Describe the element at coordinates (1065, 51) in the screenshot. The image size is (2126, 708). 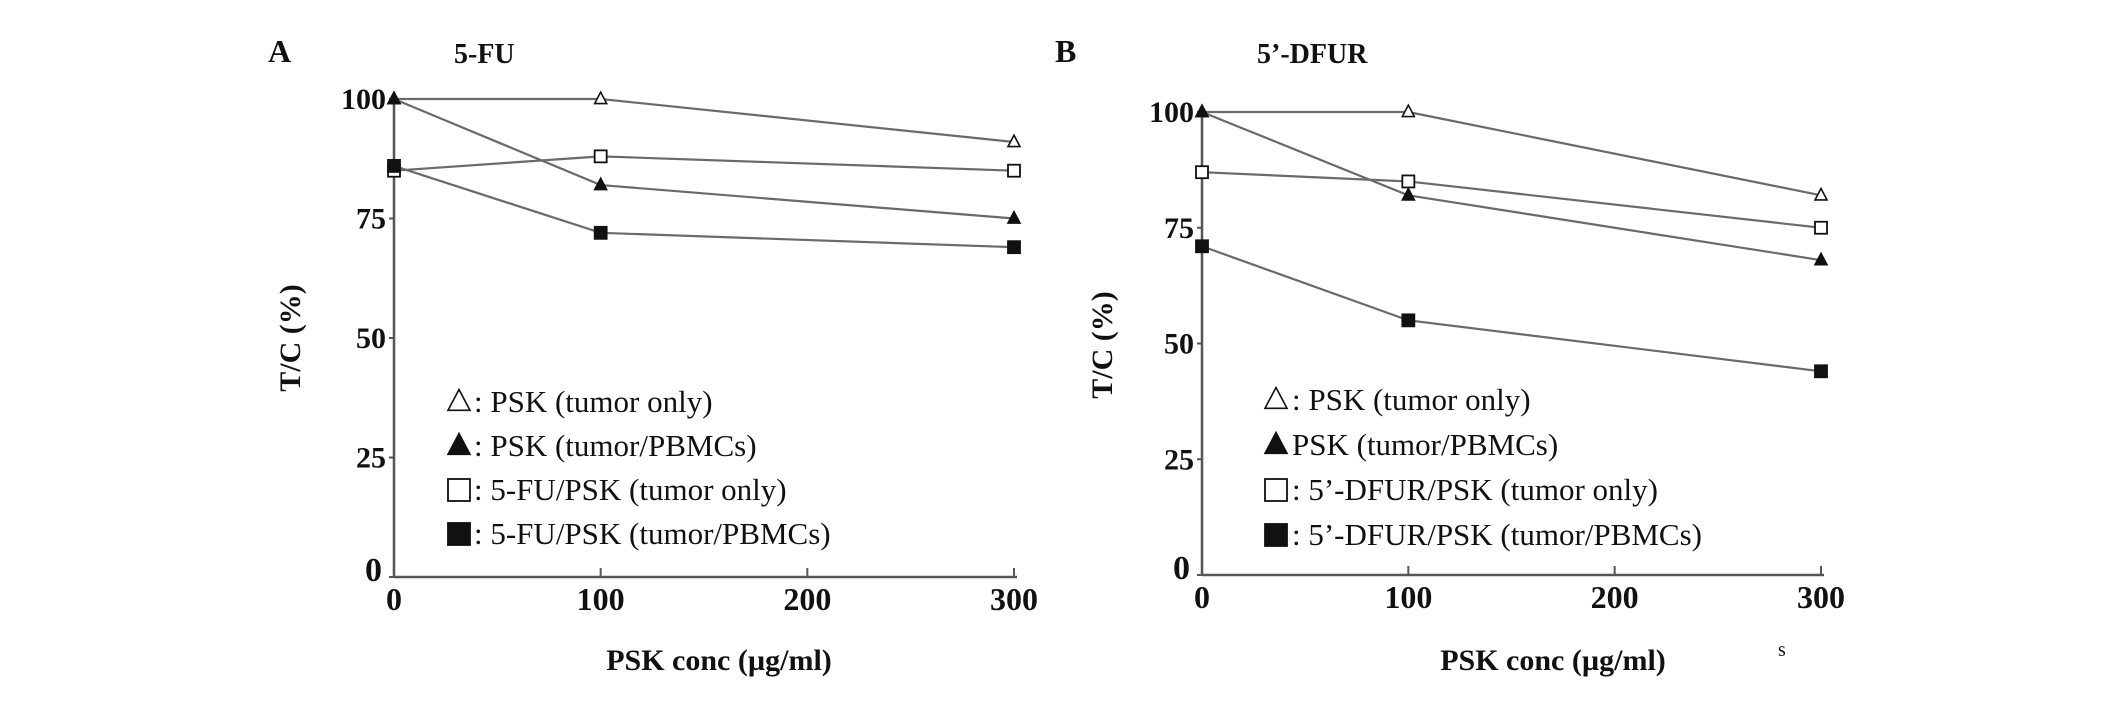
I see `panel-label: B` at that location.